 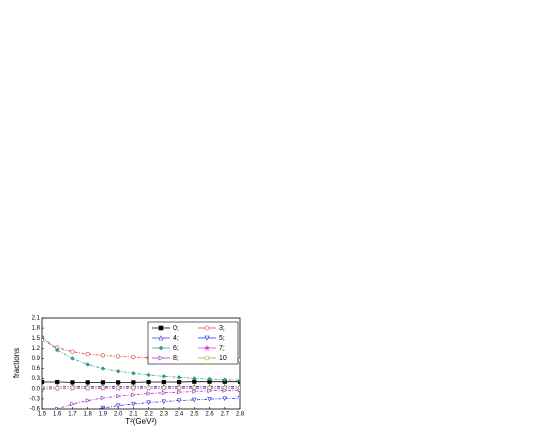 I want to click on legend-label: 0;, so click(x=176, y=328).